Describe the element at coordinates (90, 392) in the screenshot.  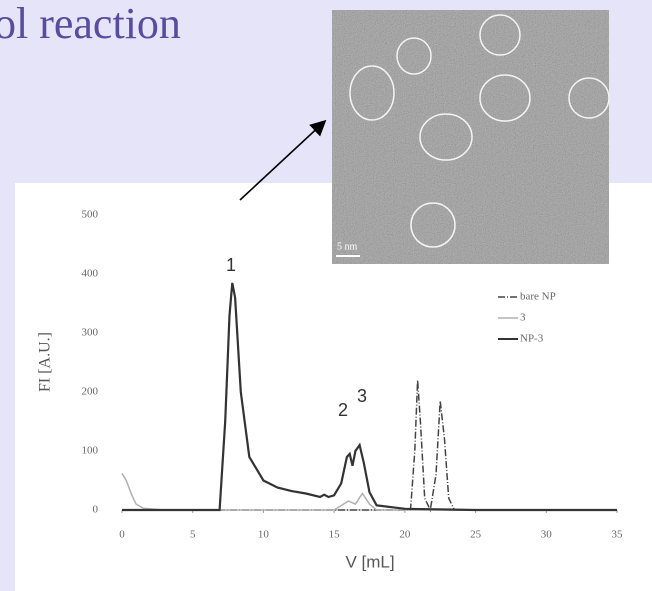
I see `y-tick-label: 200` at that location.